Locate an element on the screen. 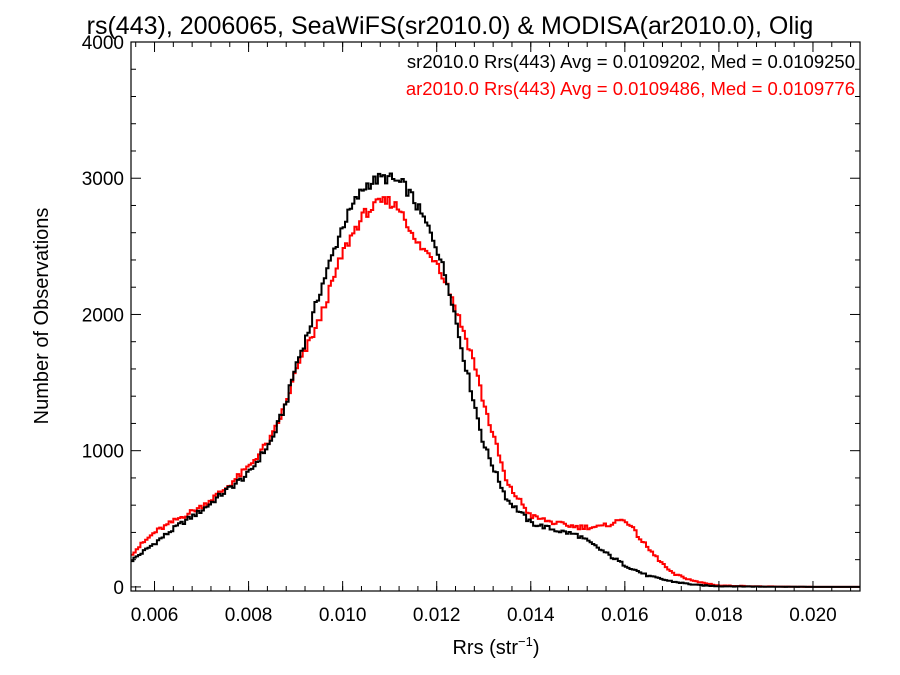 This screenshot has width=900, height=675. x-axis-label: Rrs (str−1) is located at coordinates (495, 646).